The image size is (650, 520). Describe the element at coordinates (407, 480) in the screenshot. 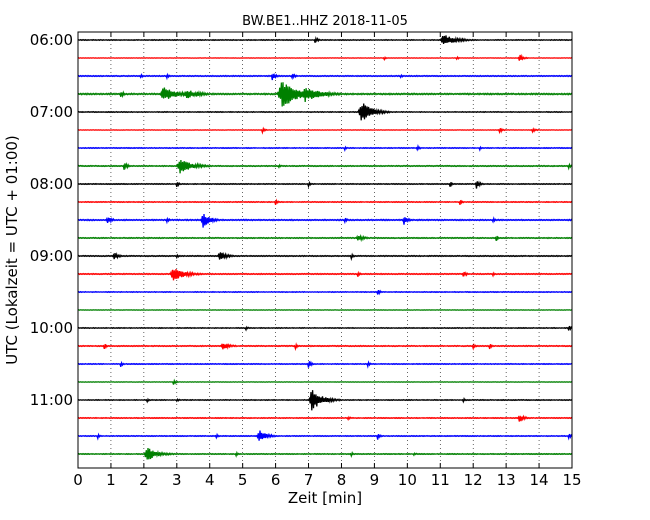

I see `x-tick-label: 10` at that location.